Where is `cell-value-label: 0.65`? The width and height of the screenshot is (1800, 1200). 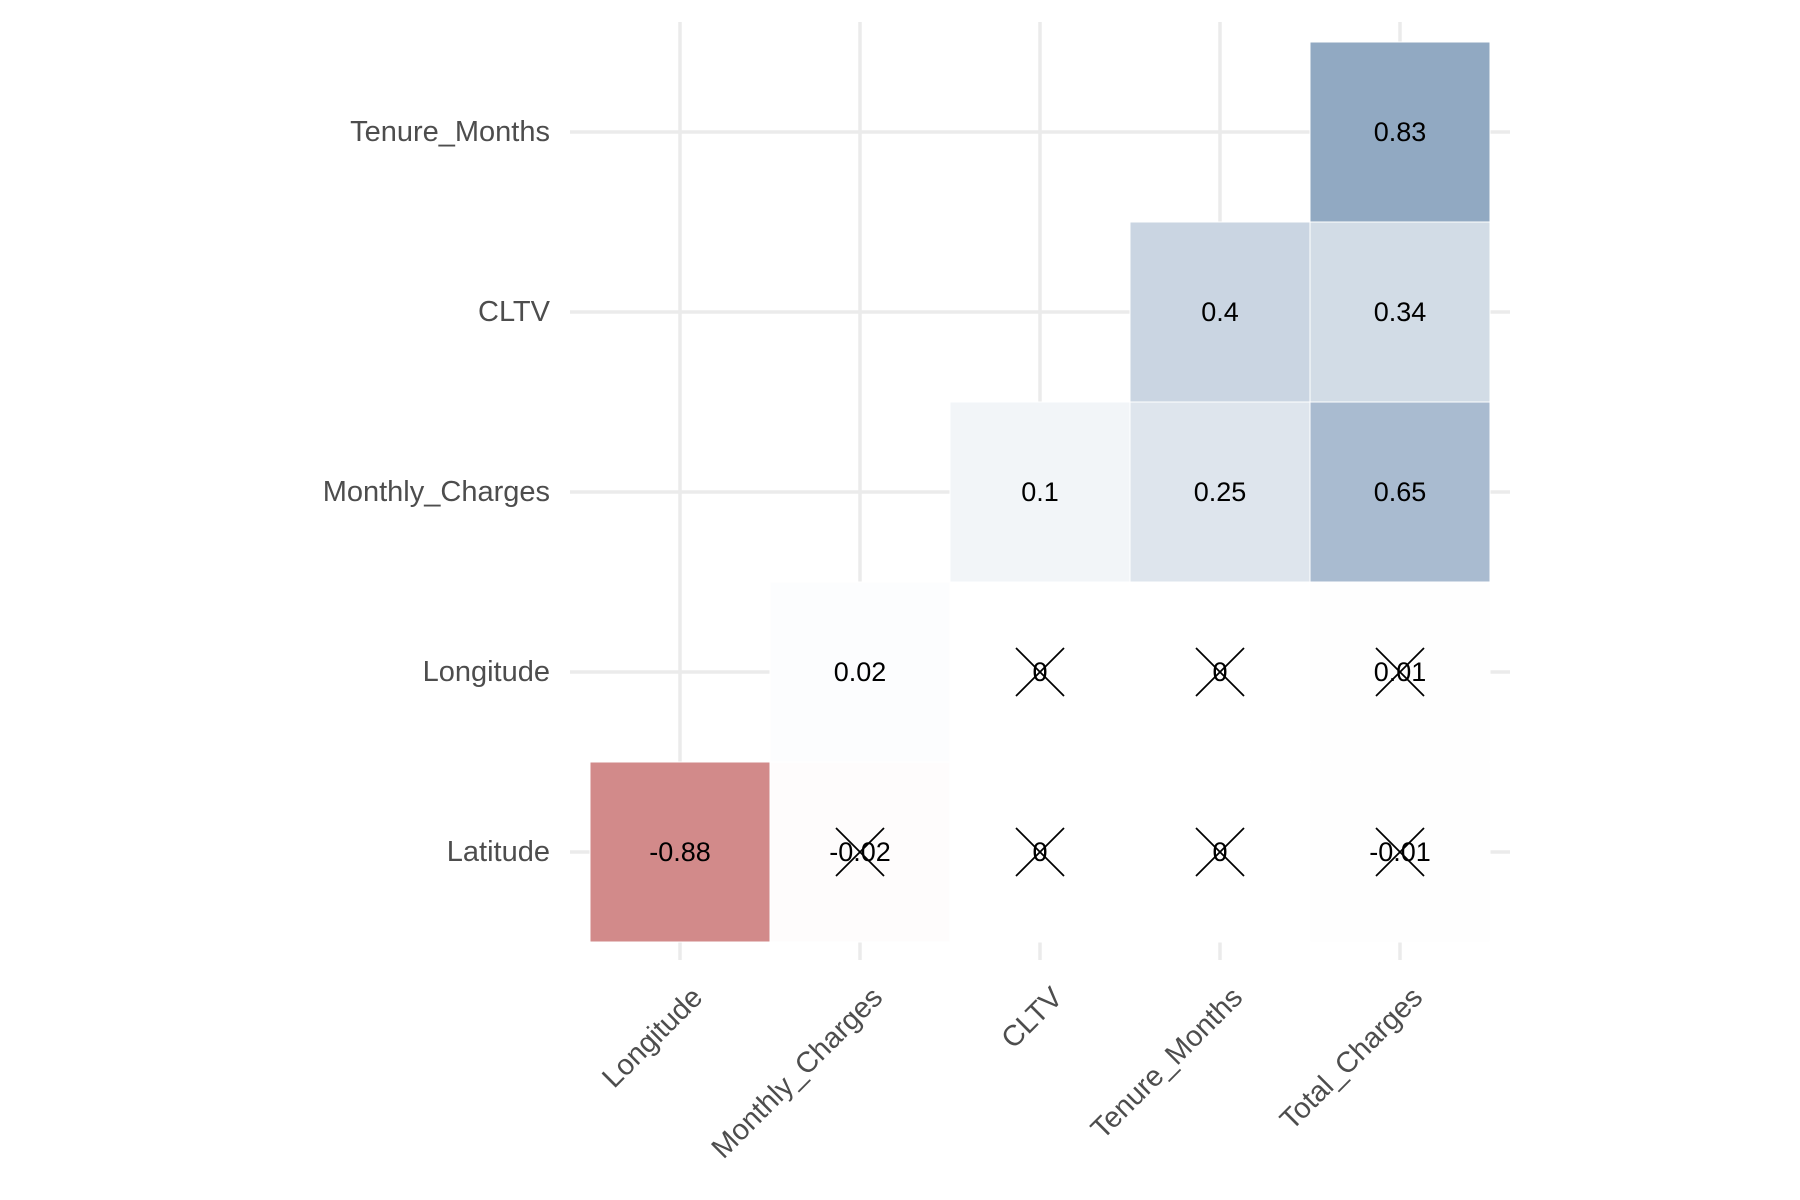 cell-value-label: 0.65 is located at coordinates (1400, 492).